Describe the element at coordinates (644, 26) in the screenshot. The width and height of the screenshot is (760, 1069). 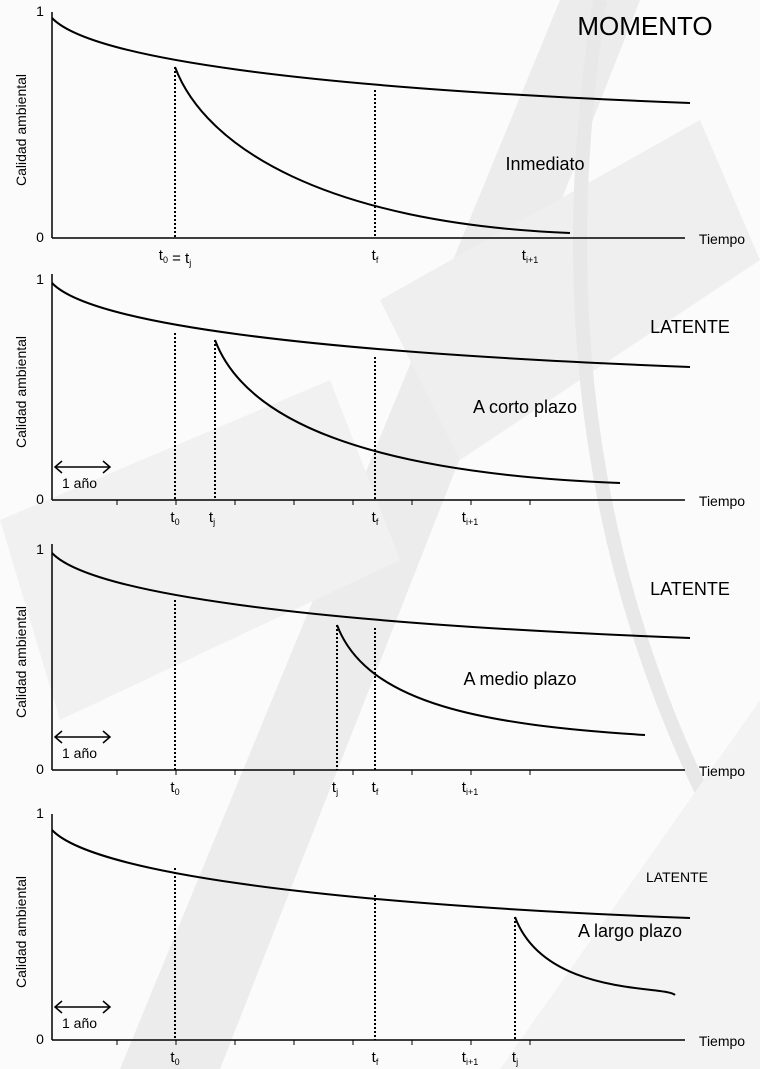
I see `panel-title: MOMENTO` at that location.